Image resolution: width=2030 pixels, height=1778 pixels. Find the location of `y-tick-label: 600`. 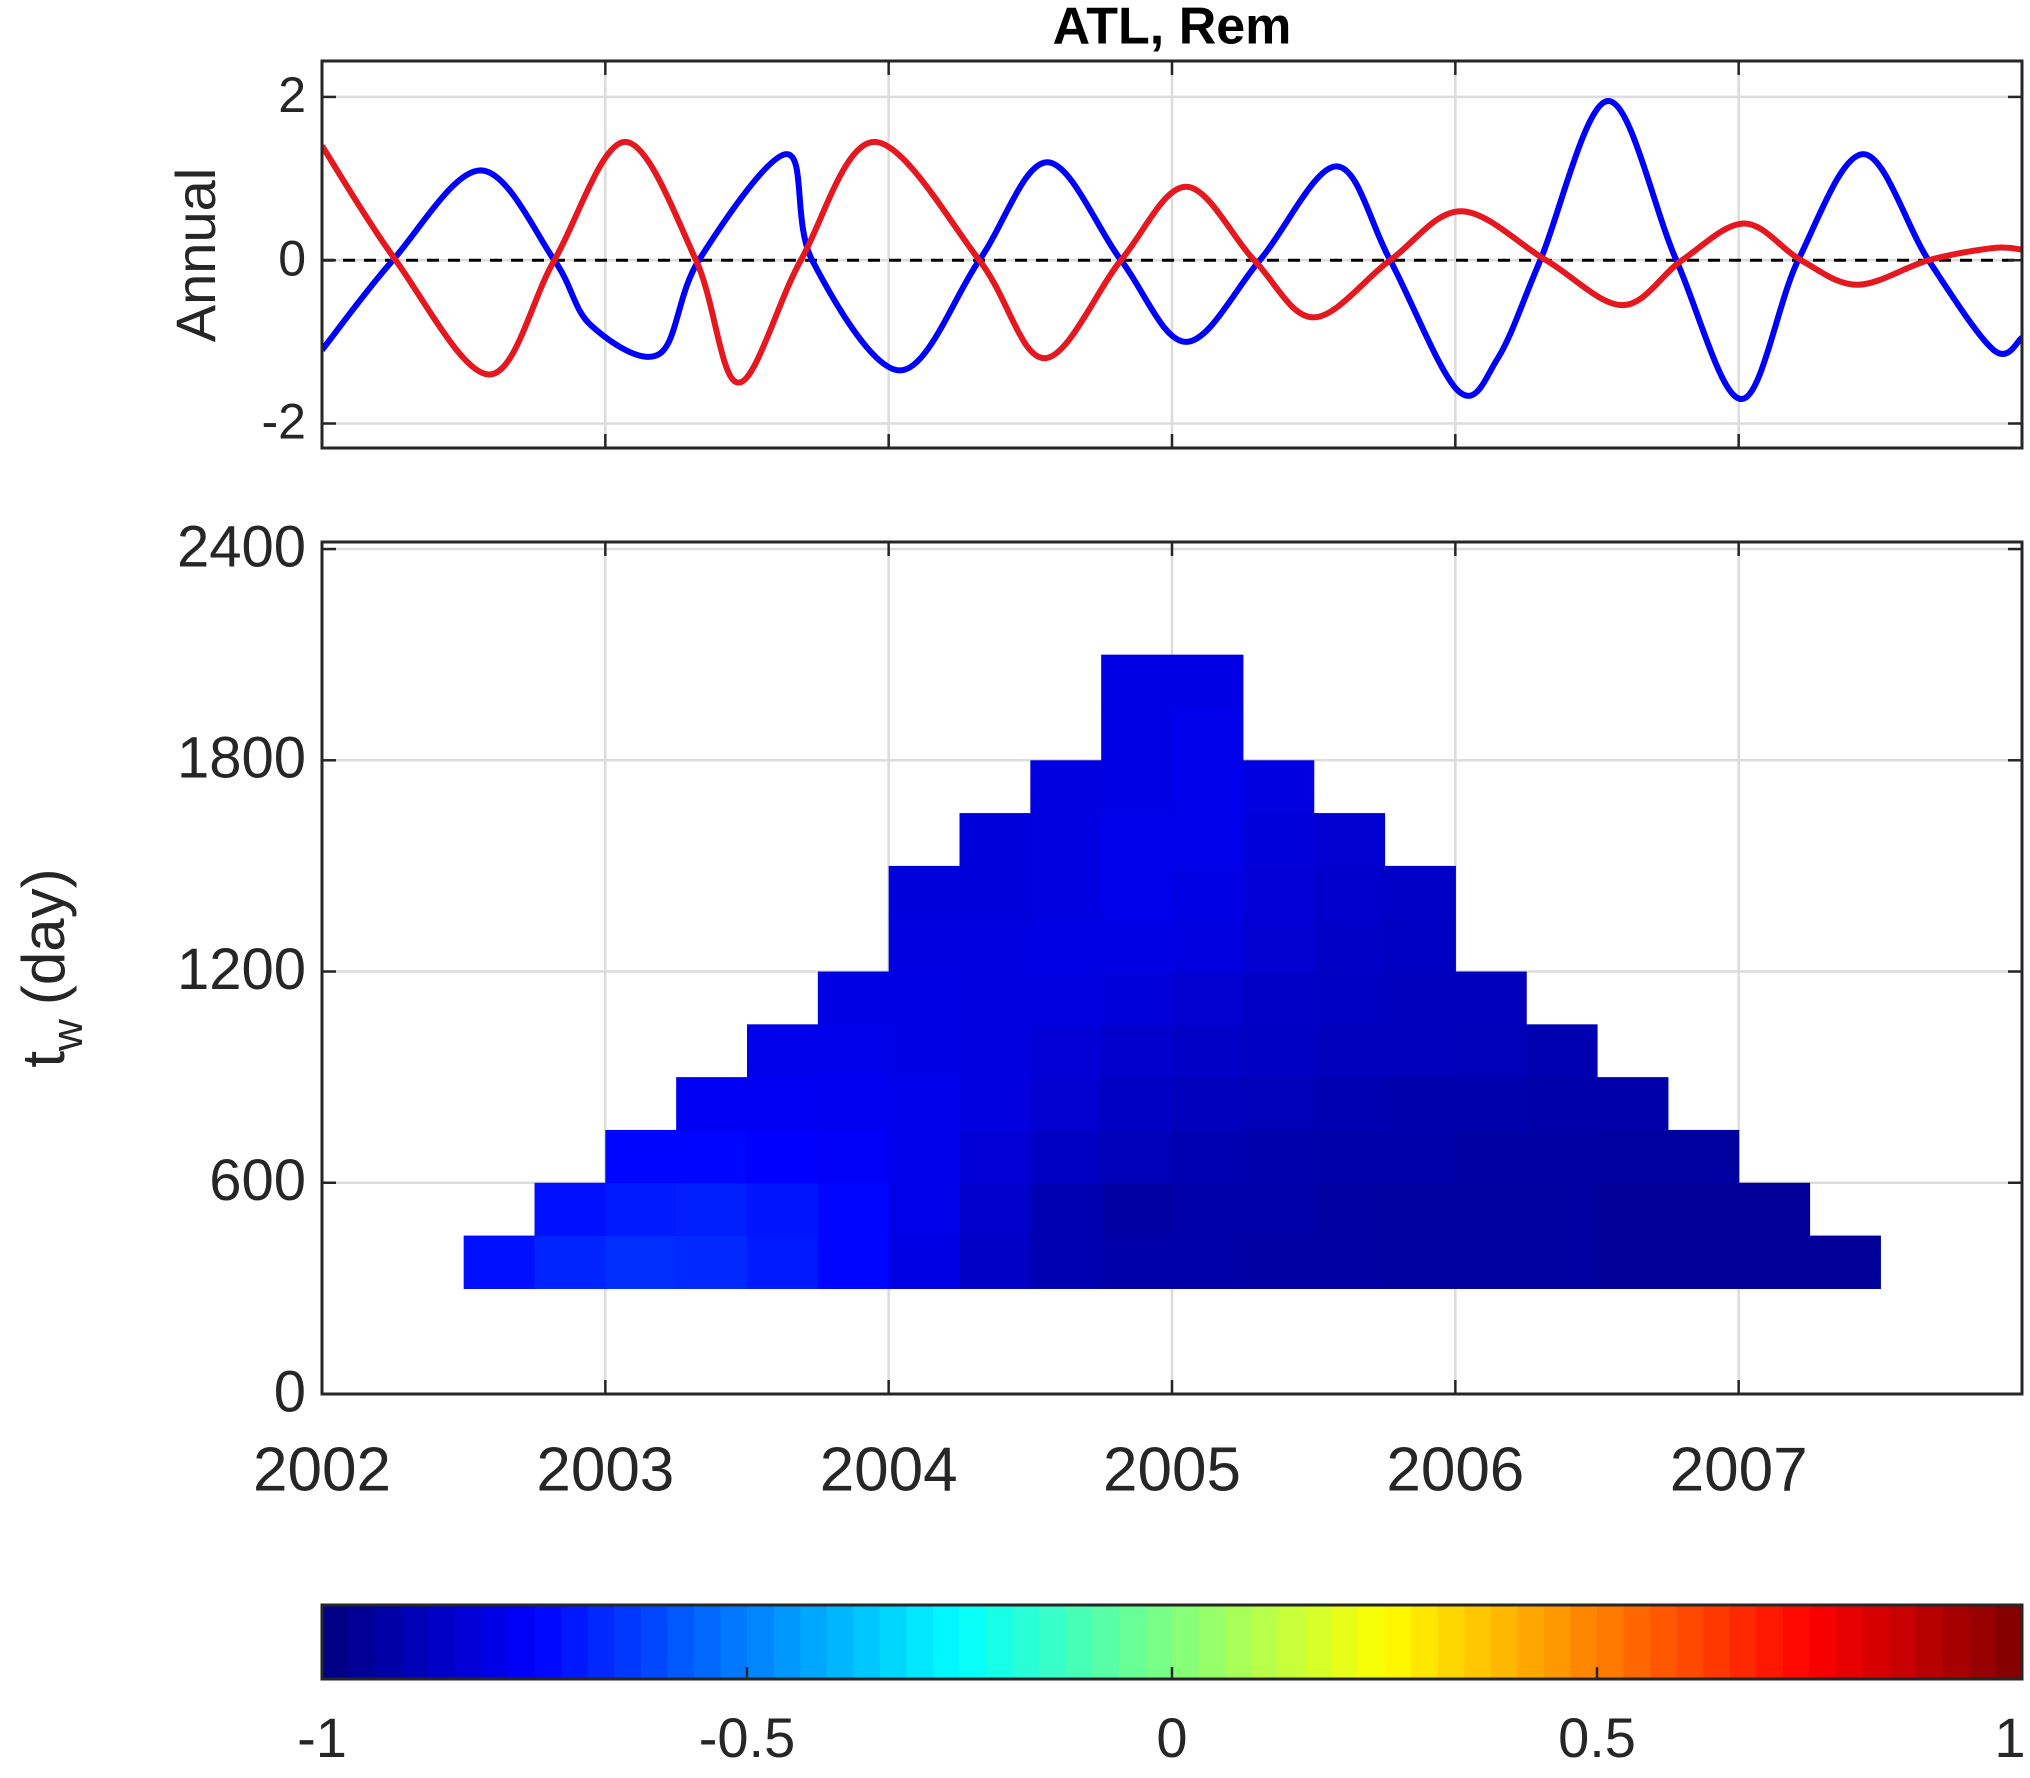

y-tick-label: 600 is located at coordinates (257, 1180).